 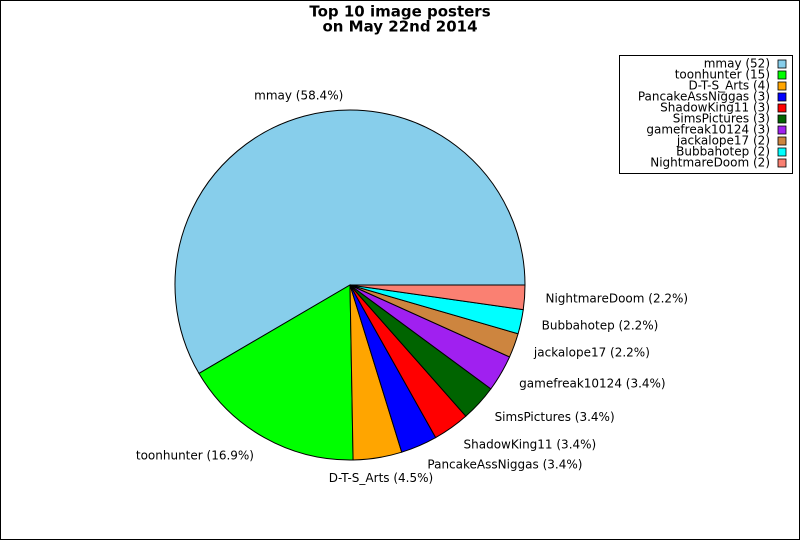 I want to click on chart-title: on May 22nd 2014, so click(x=399, y=27).